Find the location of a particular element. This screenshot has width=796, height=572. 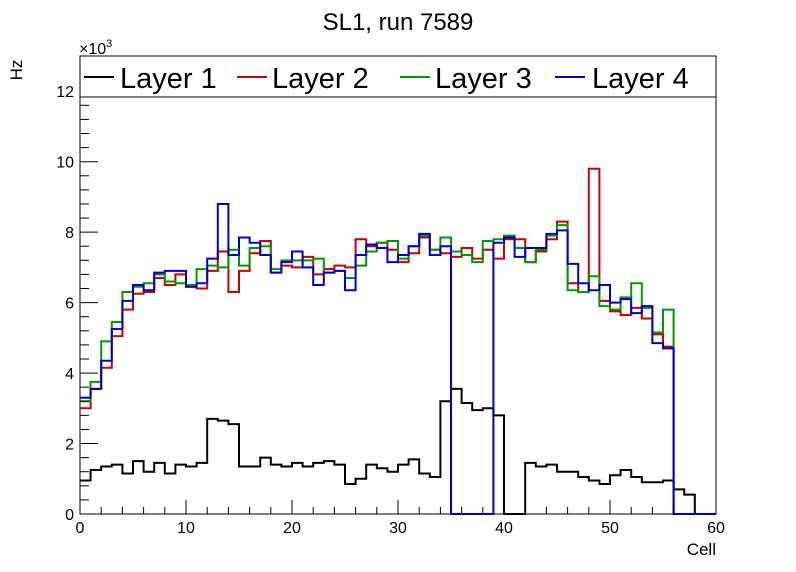

x-tick-label: 0 is located at coordinates (80, 528).